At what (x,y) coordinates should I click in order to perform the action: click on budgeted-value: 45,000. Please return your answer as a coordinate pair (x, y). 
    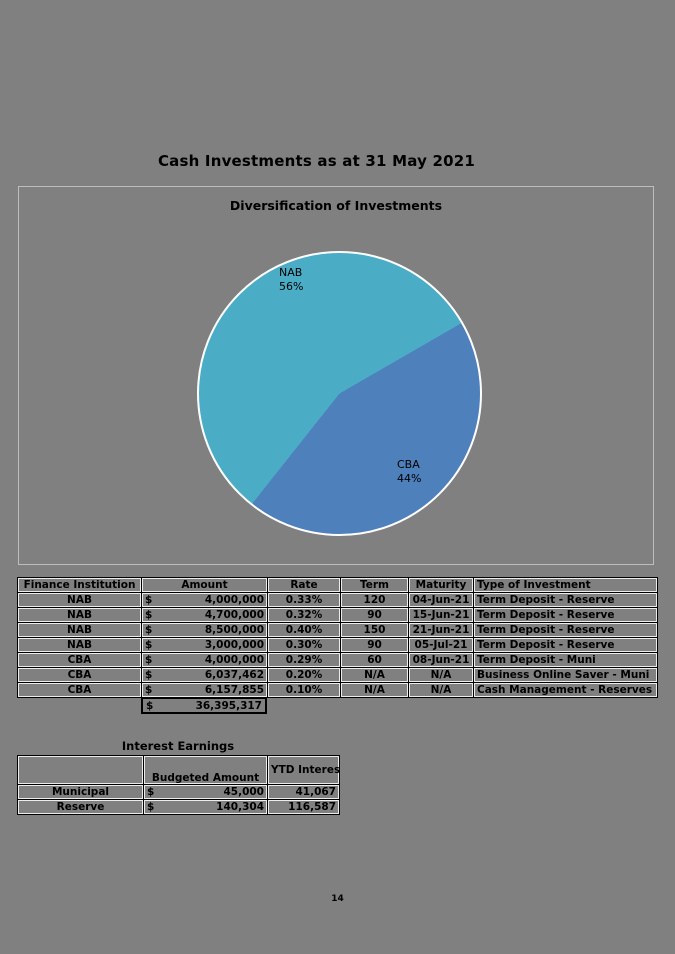
    Looking at the image, I should click on (243, 792).